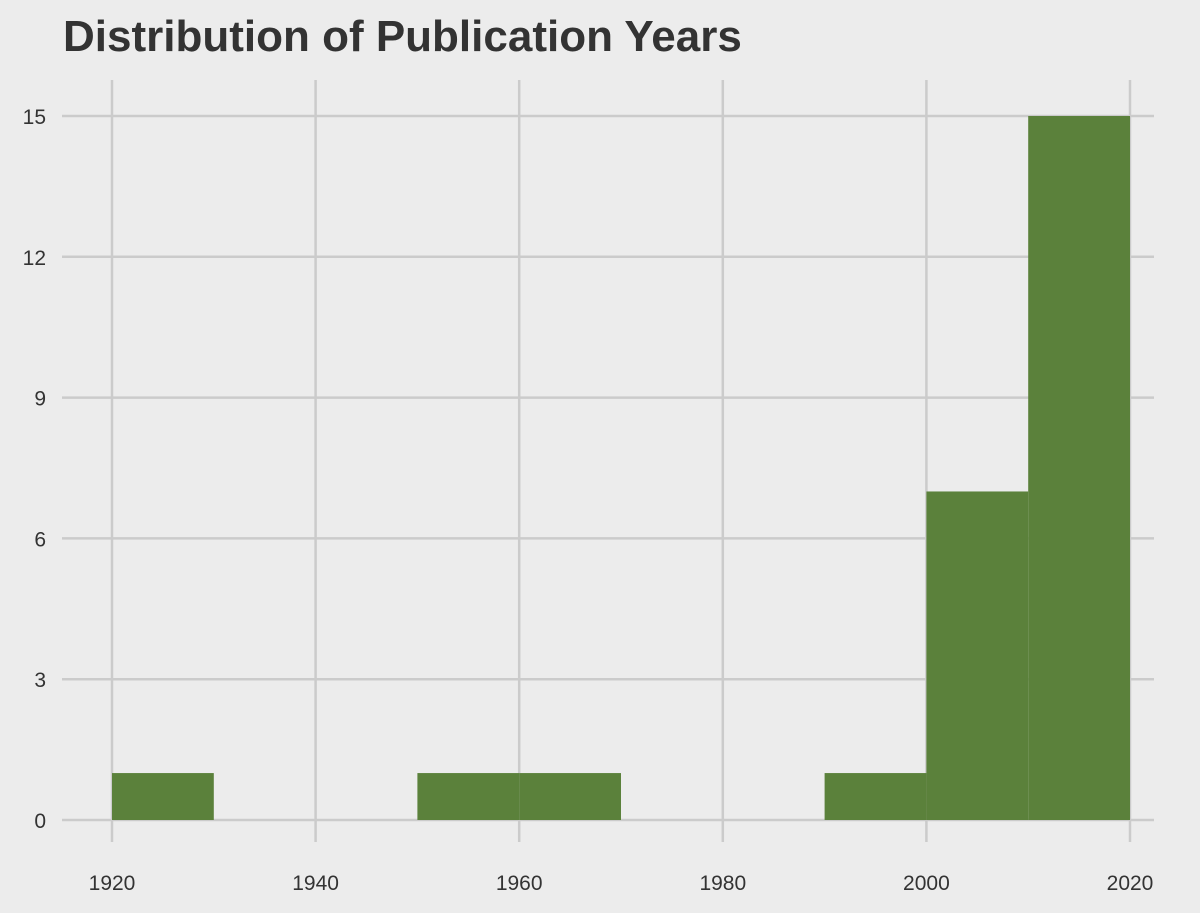 Image resolution: width=1200 pixels, height=913 pixels. Describe the element at coordinates (722, 883) in the screenshot. I see `x-tick-label-1980: 1980` at that location.